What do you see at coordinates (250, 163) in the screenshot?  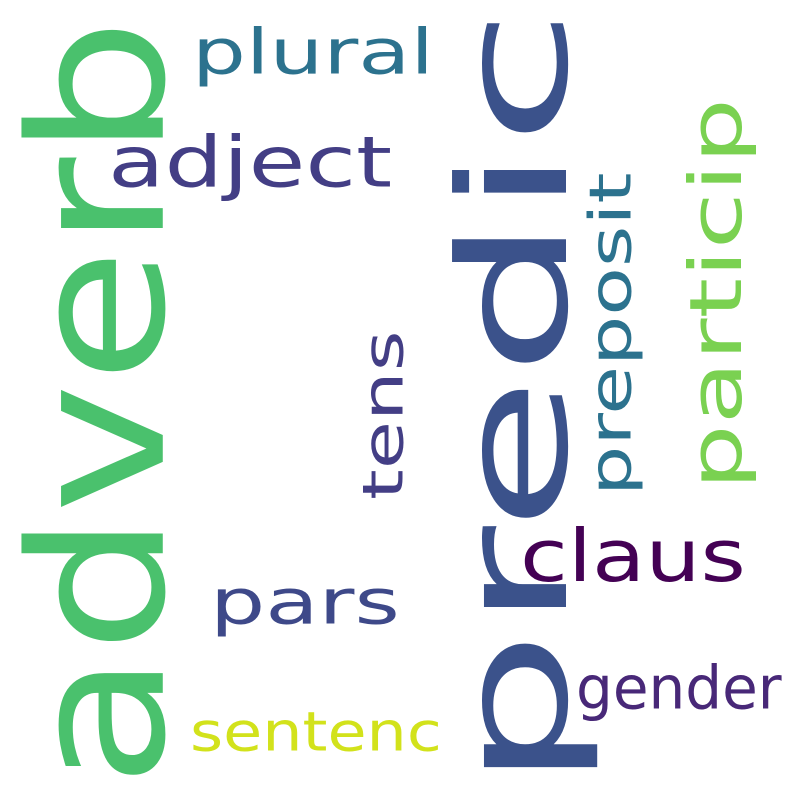 I see `word-adject: adject` at bounding box center [250, 163].